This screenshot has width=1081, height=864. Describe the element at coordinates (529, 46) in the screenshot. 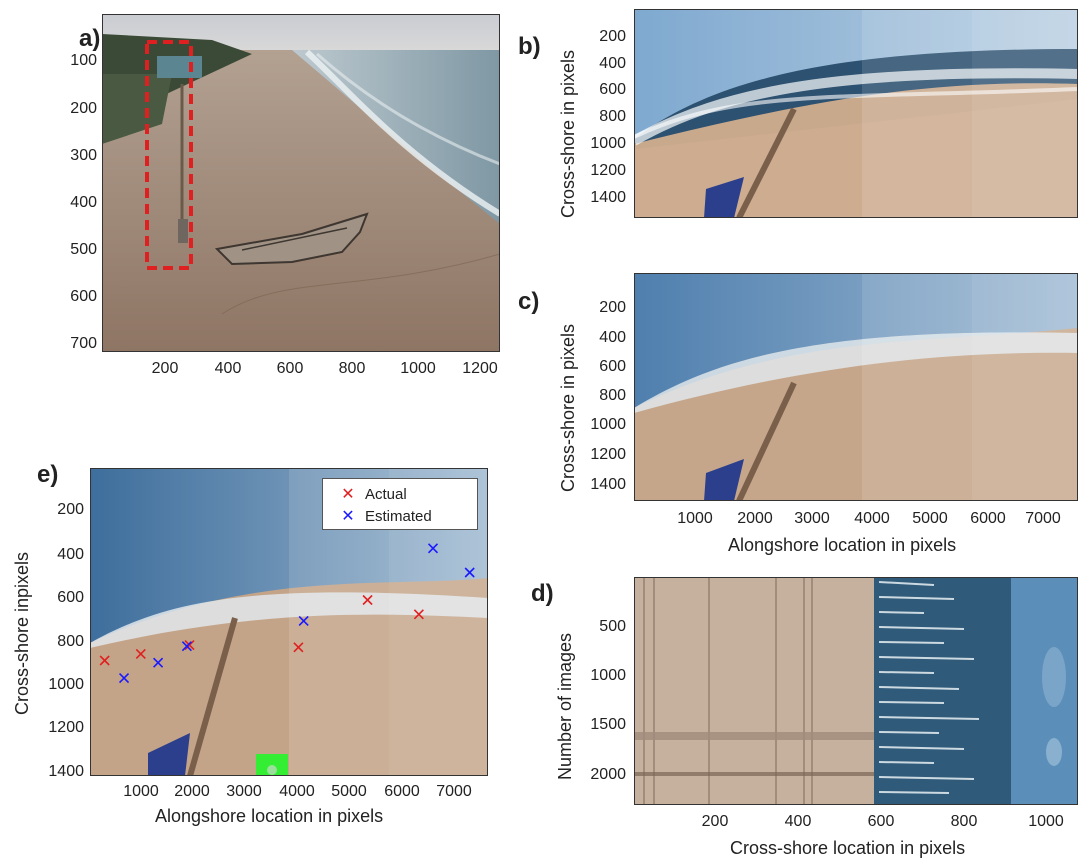

I see `panel-b-letter: b)` at that location.